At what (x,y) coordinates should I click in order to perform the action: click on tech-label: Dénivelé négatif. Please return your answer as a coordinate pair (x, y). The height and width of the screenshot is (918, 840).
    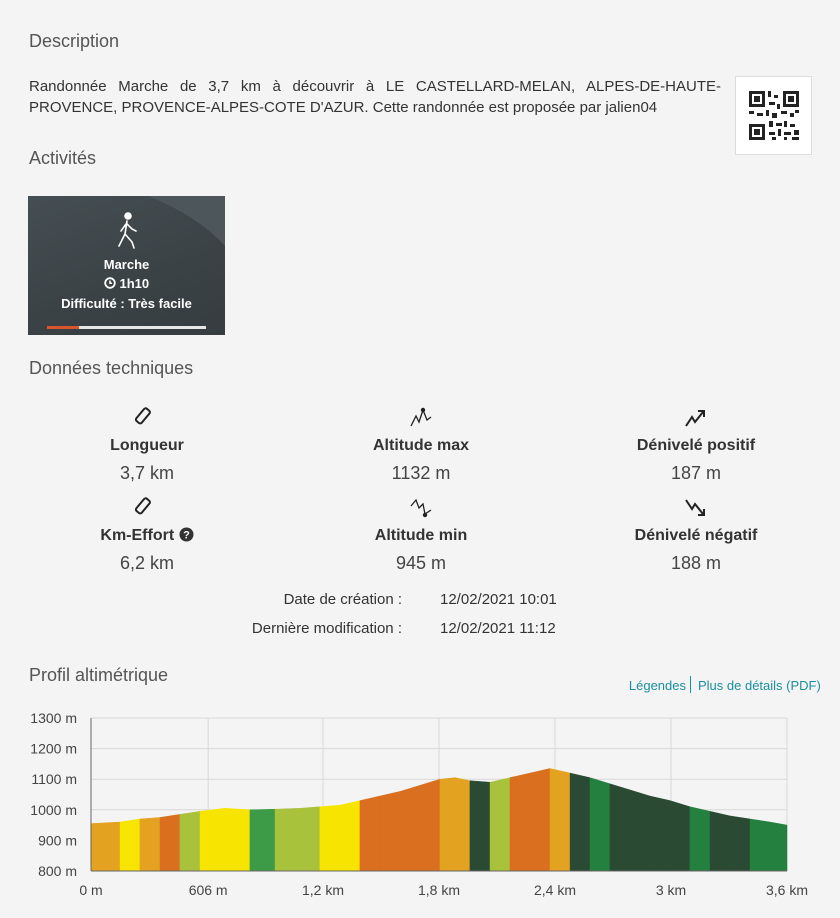
    Looking at the image, I should click on (696, 536).